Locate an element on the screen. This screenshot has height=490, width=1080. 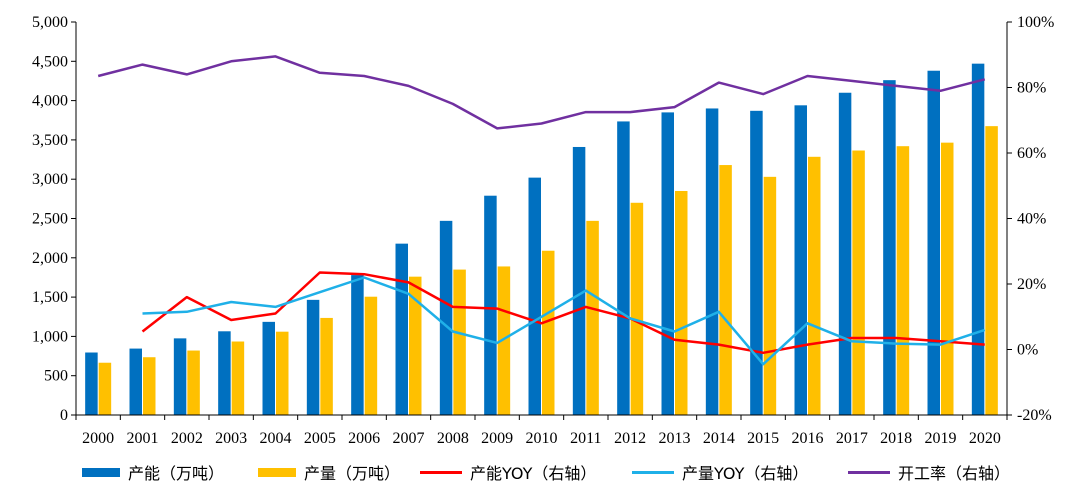
x-tick-label: 2019 is located at coordinates (941, 438).